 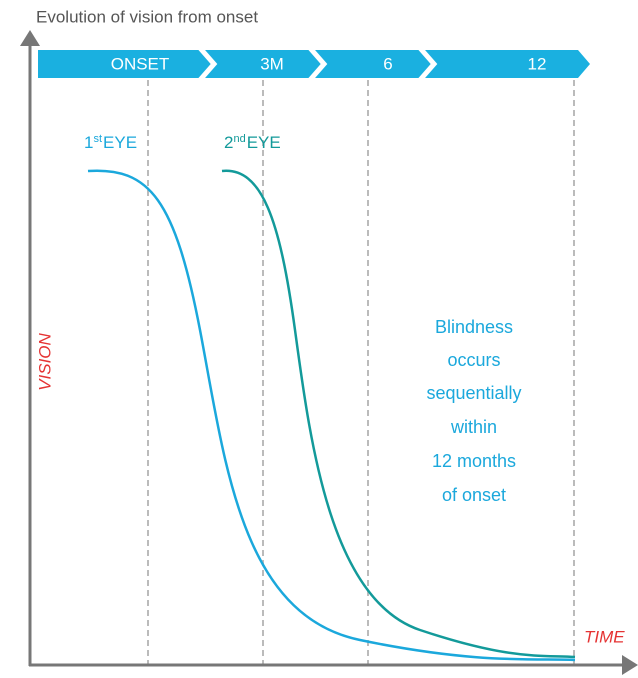 What do you see at coordinates (147, 16) in the screenshot?
I see `title: Evolution of vision from onset` at bounding box center [147, 16].